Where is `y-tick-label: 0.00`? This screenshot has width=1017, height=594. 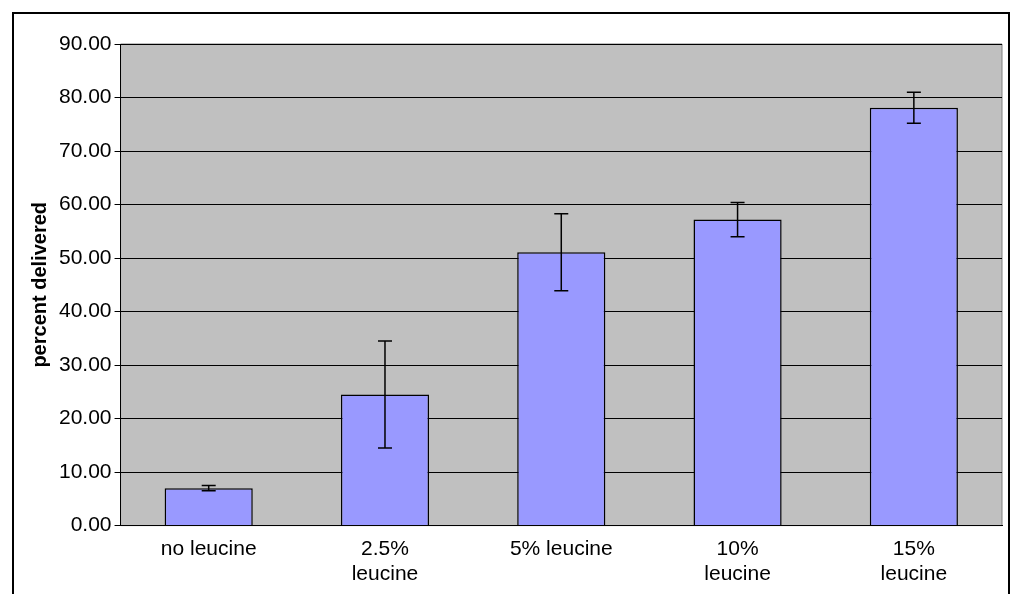
y-tick-label: 0.00 is located at coordinates (91, 524).